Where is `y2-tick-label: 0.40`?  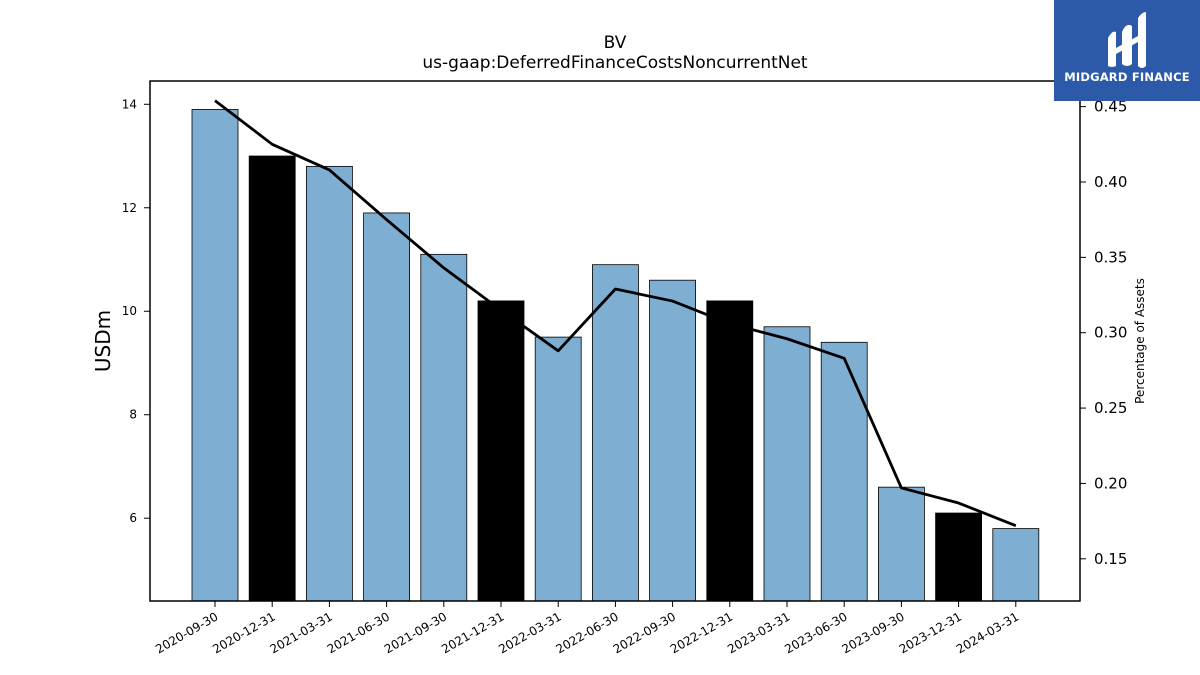 y2-tick-label: 0.40 is located at coordinates (1110, 182).